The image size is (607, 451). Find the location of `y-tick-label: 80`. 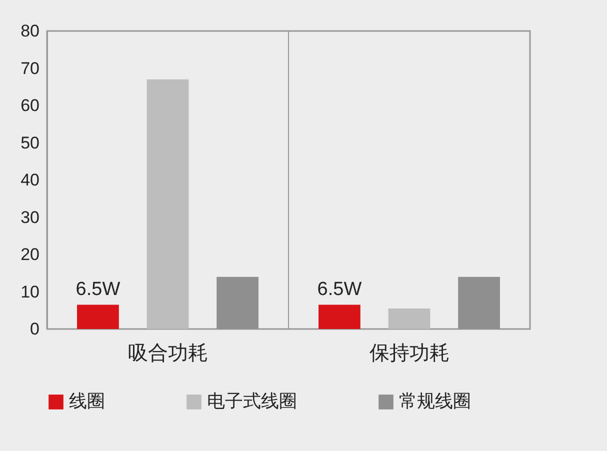

y-tick-label: 80 is located at coordinates (30, 31).